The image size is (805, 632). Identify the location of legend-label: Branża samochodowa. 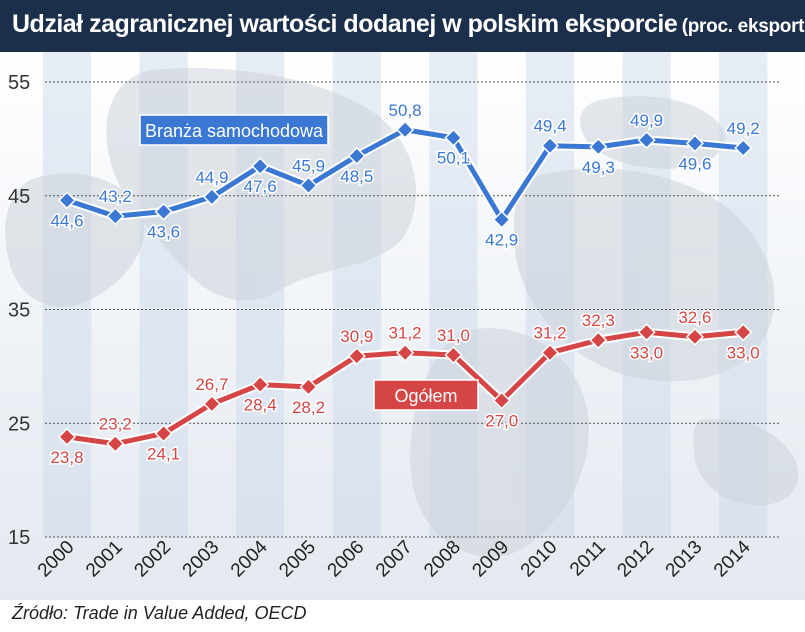
(234, 131).